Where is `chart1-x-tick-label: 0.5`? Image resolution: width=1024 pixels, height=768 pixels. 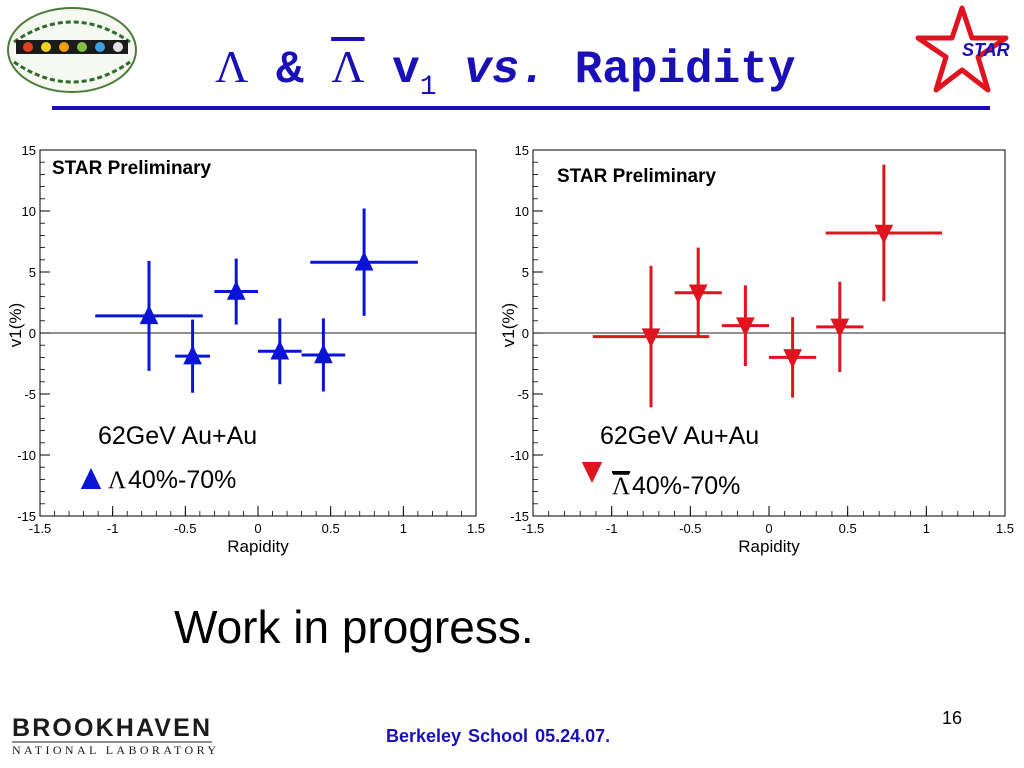
chart1-x-tick-label: 0.5 is located at coordinates (331, 528).